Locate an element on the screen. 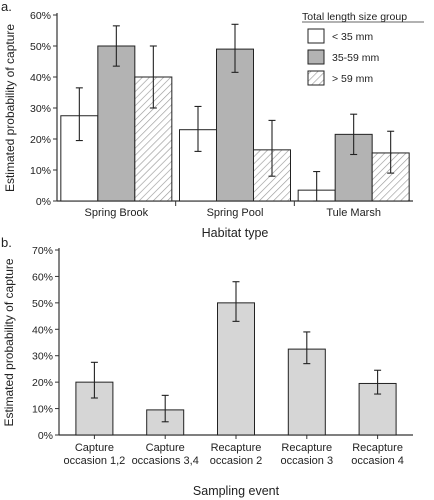  panel-label: b. is located at coordinates (6, 242).